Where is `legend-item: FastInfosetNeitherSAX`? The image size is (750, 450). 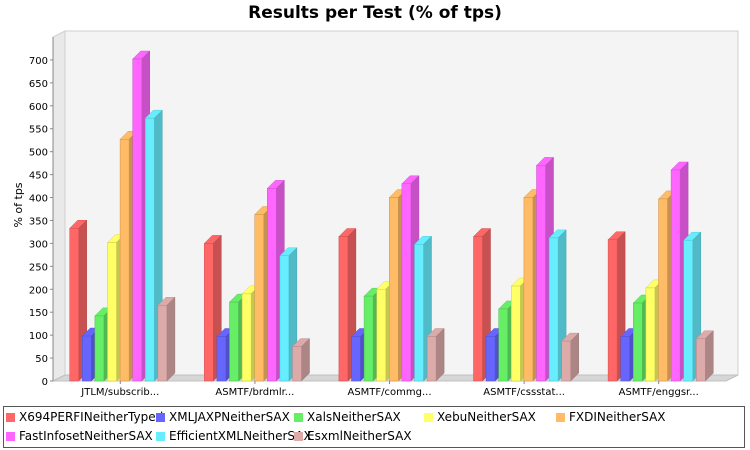 legend-item: FastInfosetNeitherSAX is located at coordinates (79, 436).